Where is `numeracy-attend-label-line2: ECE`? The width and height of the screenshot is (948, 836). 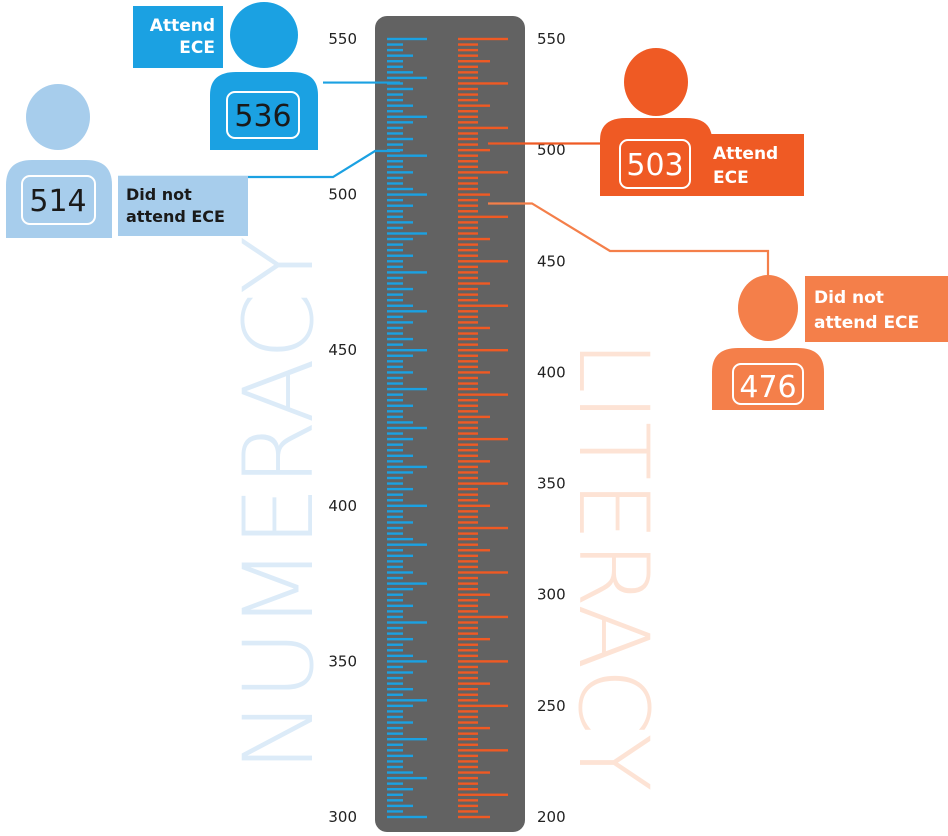 numeracy-attend-label-line2: ECE is located at coordinates (197, 48).